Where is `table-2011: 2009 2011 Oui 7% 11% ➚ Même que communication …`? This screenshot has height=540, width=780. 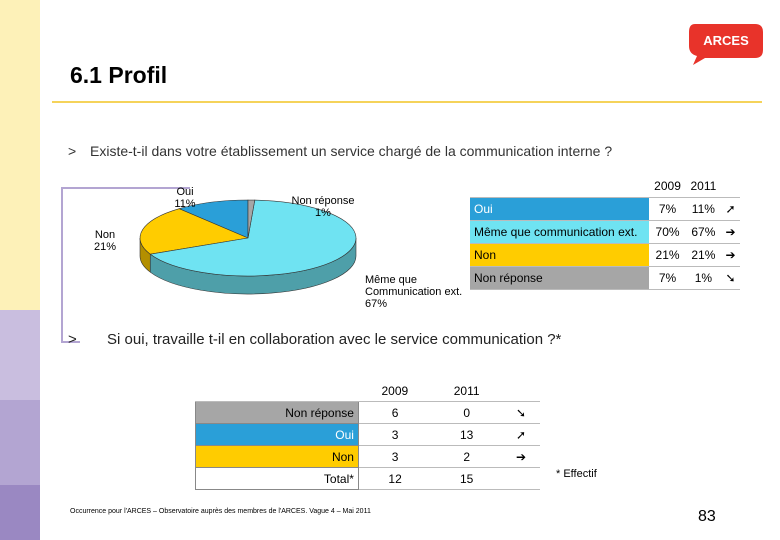 table-2011: 2009 2011 Oui 7% 11% ➚ Même que communication … is located at coordinates (605, 232).